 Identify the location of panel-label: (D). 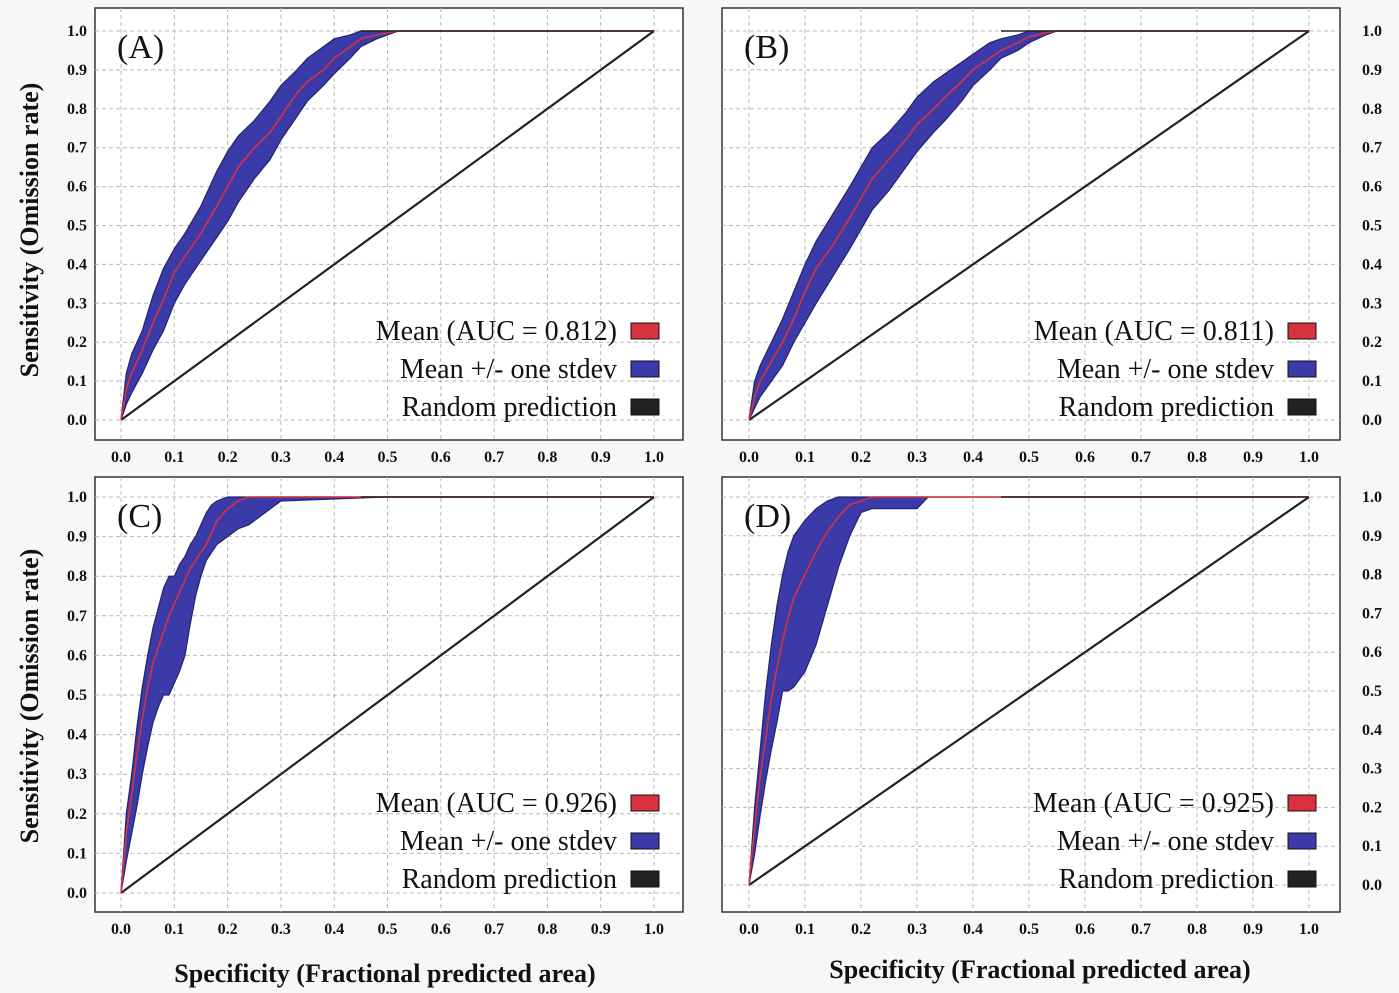
(767, 516).